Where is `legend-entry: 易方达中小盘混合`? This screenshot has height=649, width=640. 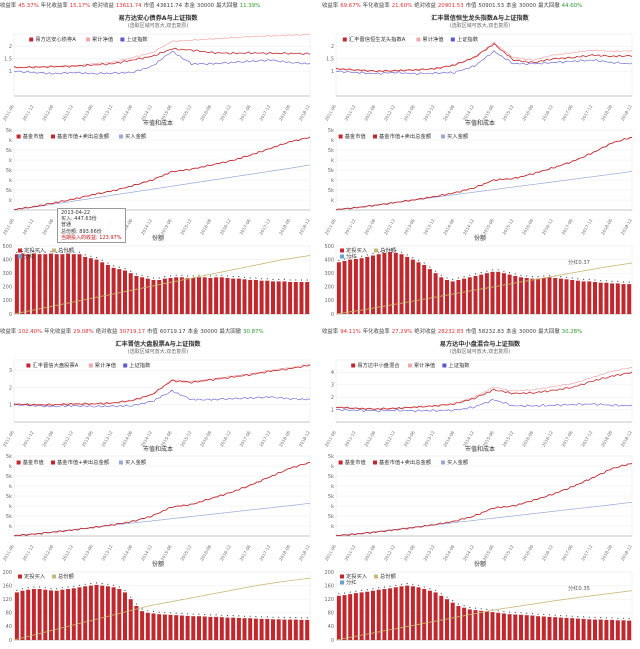 legend-entry: 易方达中小盘混合 is located at coordinates (378, 365).